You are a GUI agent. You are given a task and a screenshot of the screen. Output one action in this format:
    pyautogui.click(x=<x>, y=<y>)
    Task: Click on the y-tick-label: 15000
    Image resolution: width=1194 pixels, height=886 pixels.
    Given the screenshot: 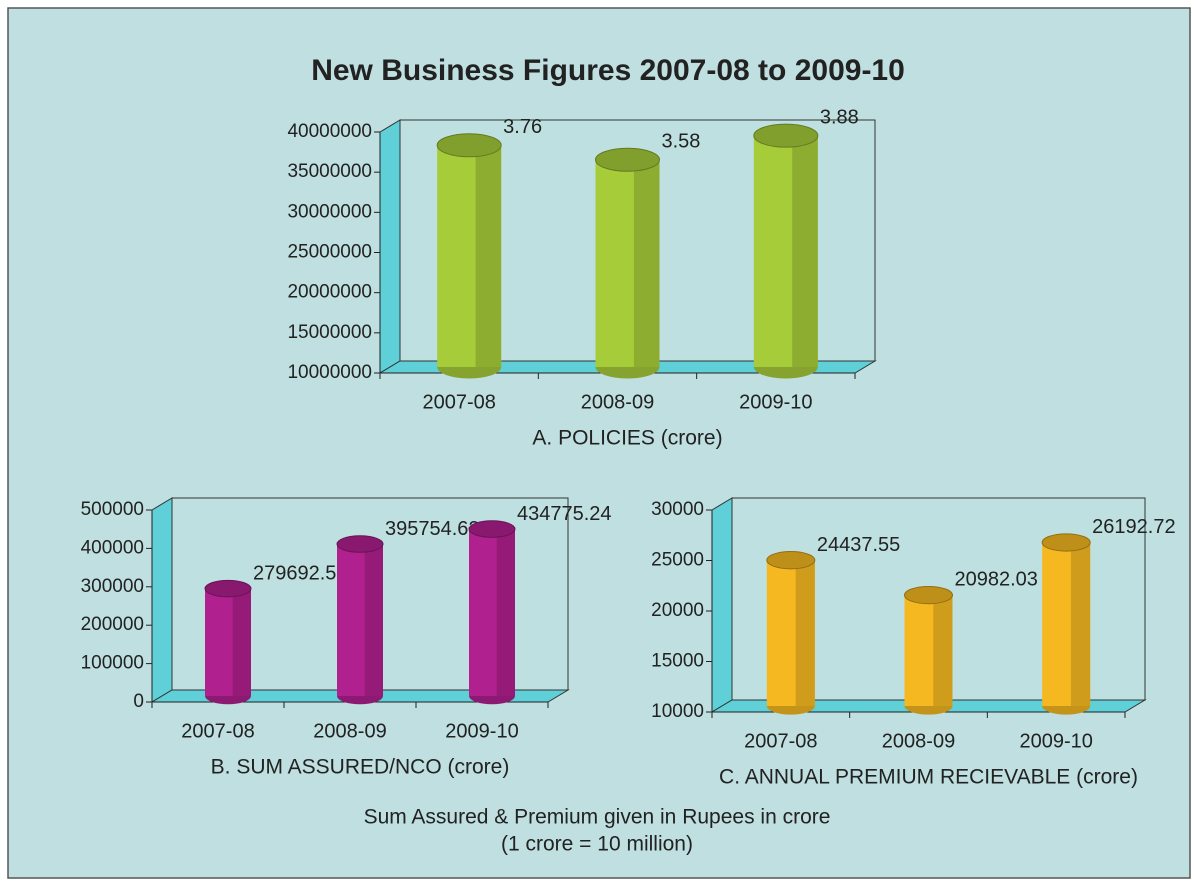 What is the action you would take?
    pyautogui.click(x=677, y=661)
    